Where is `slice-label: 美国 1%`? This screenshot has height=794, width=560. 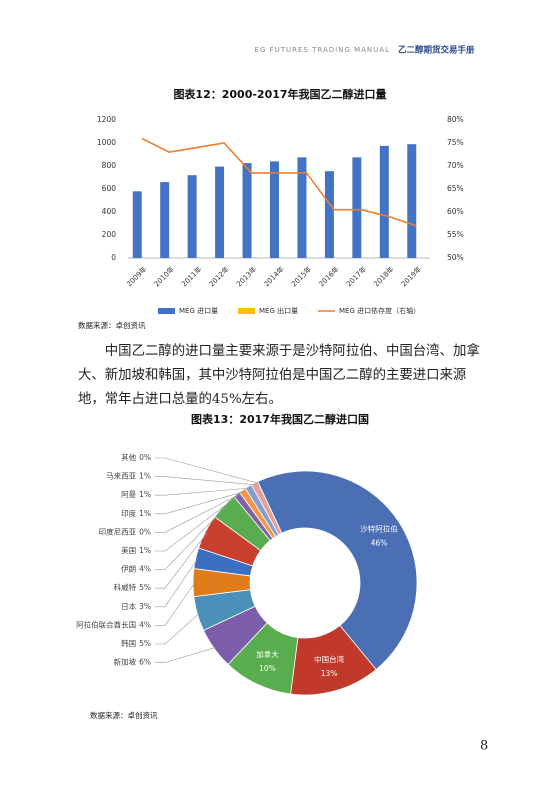 slice-label: 美国 1% is located at coordinates (136, 550).